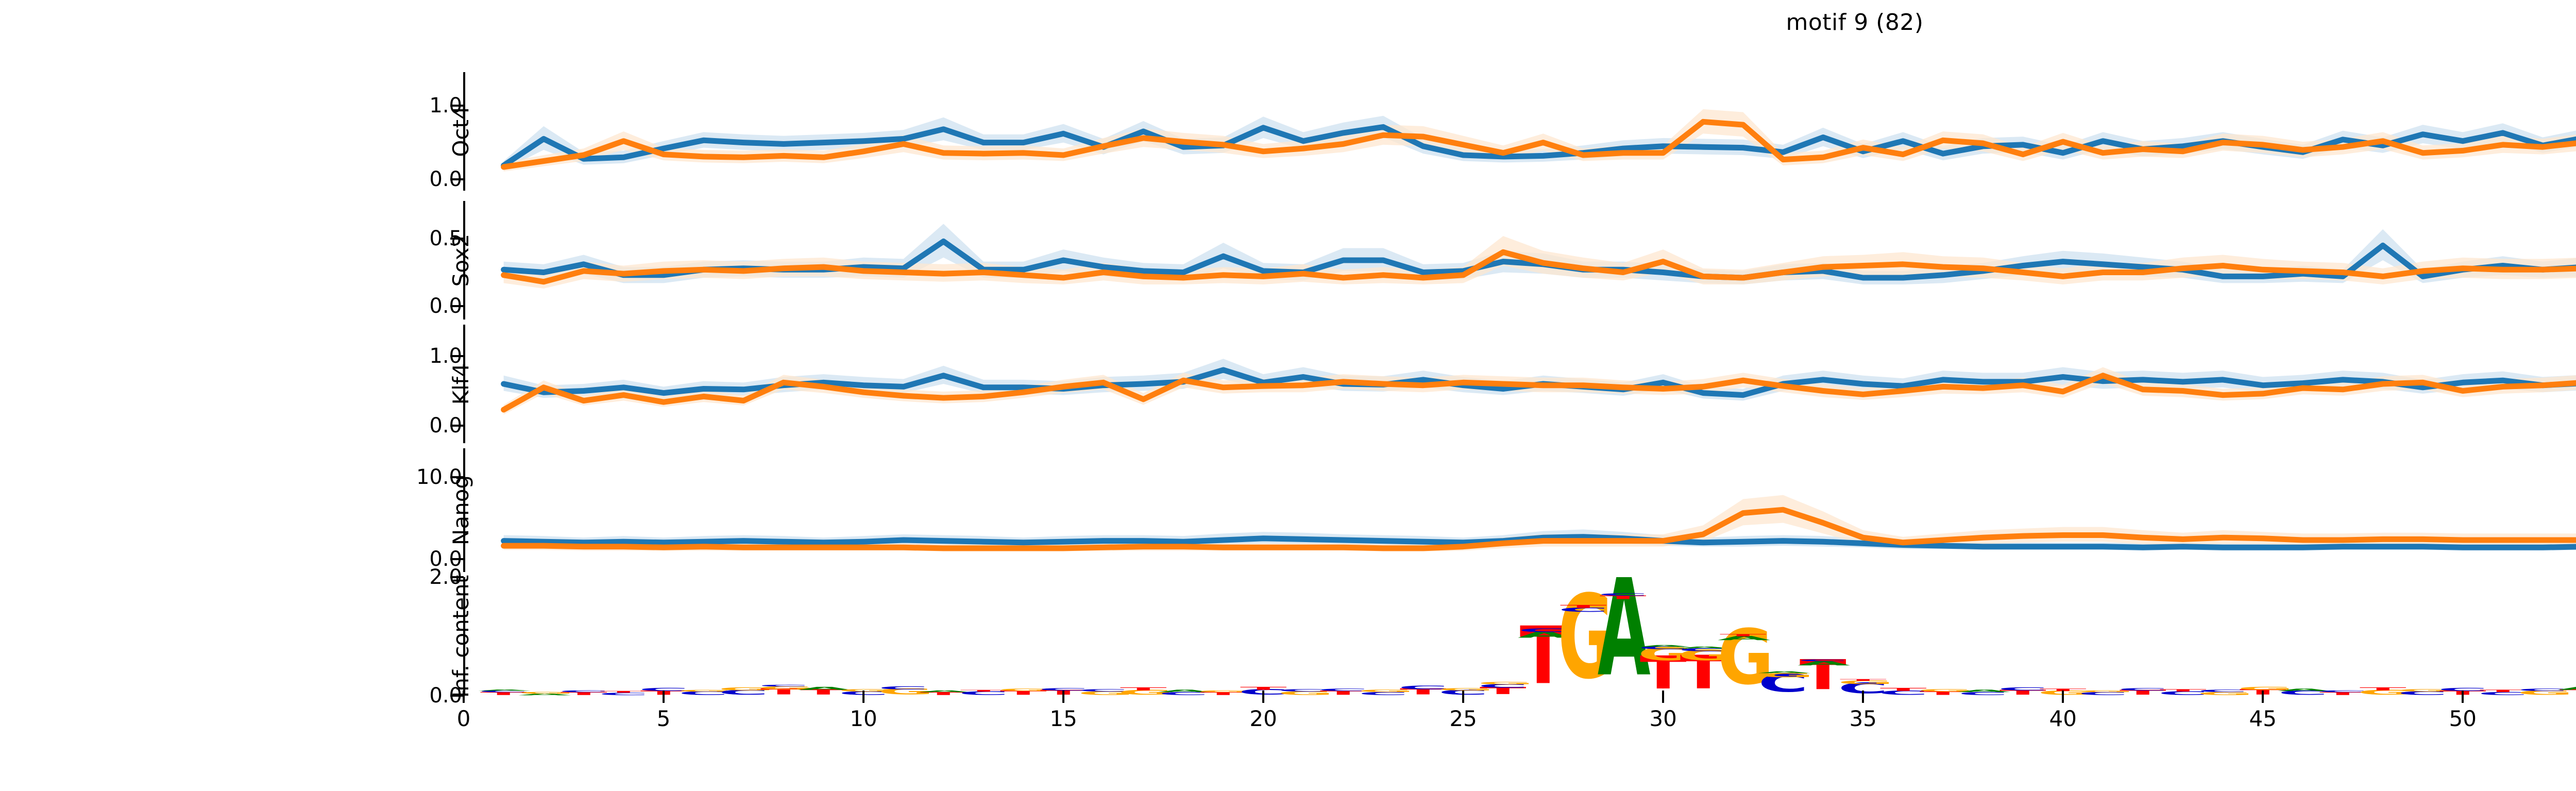  I want to click on x-tick-label: 30, so click(1663, 719).